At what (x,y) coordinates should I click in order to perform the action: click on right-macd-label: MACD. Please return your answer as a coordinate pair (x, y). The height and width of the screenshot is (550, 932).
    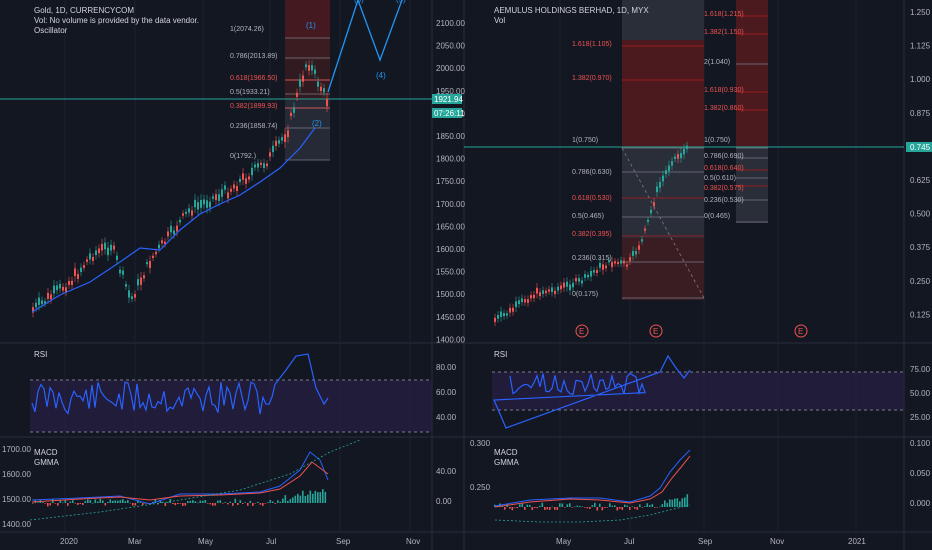
    Looking at the image, I should click on (506, 452).